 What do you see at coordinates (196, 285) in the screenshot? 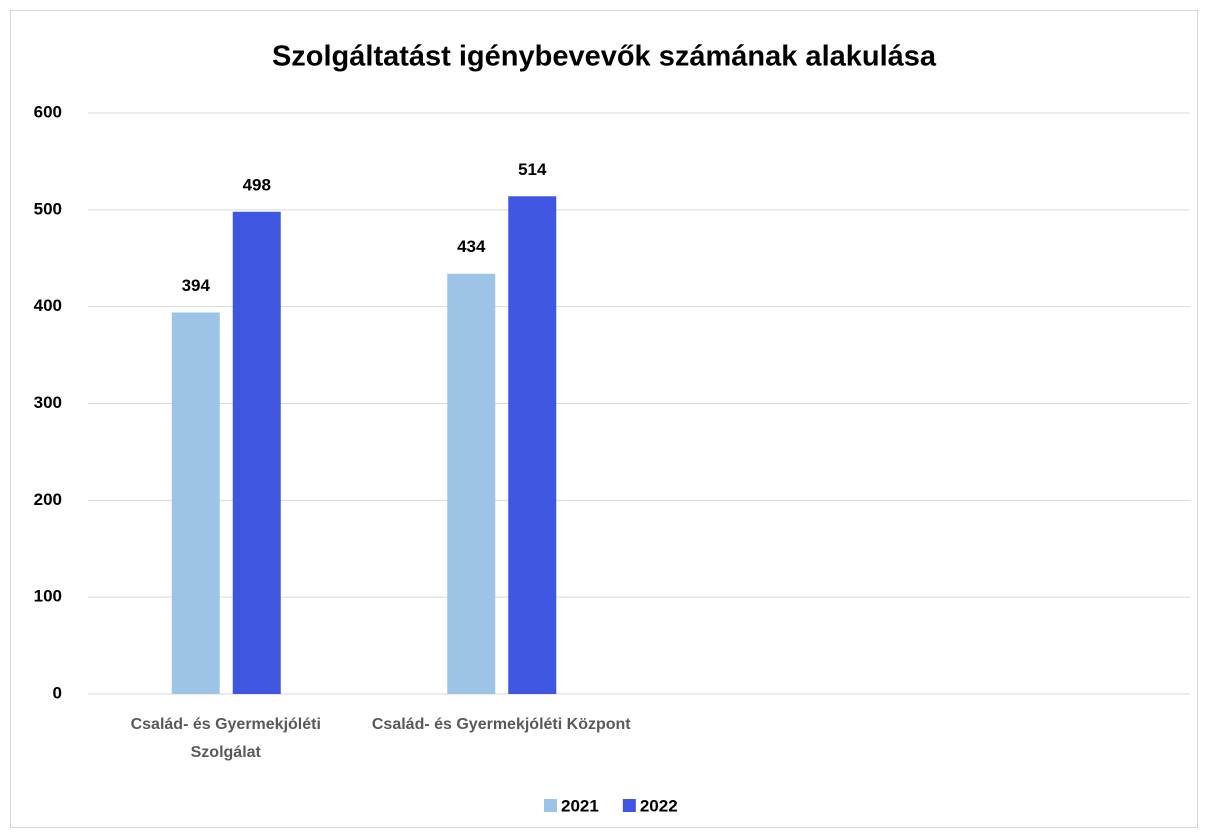
I see `data-label: 394` at bounding box center [196, 285].